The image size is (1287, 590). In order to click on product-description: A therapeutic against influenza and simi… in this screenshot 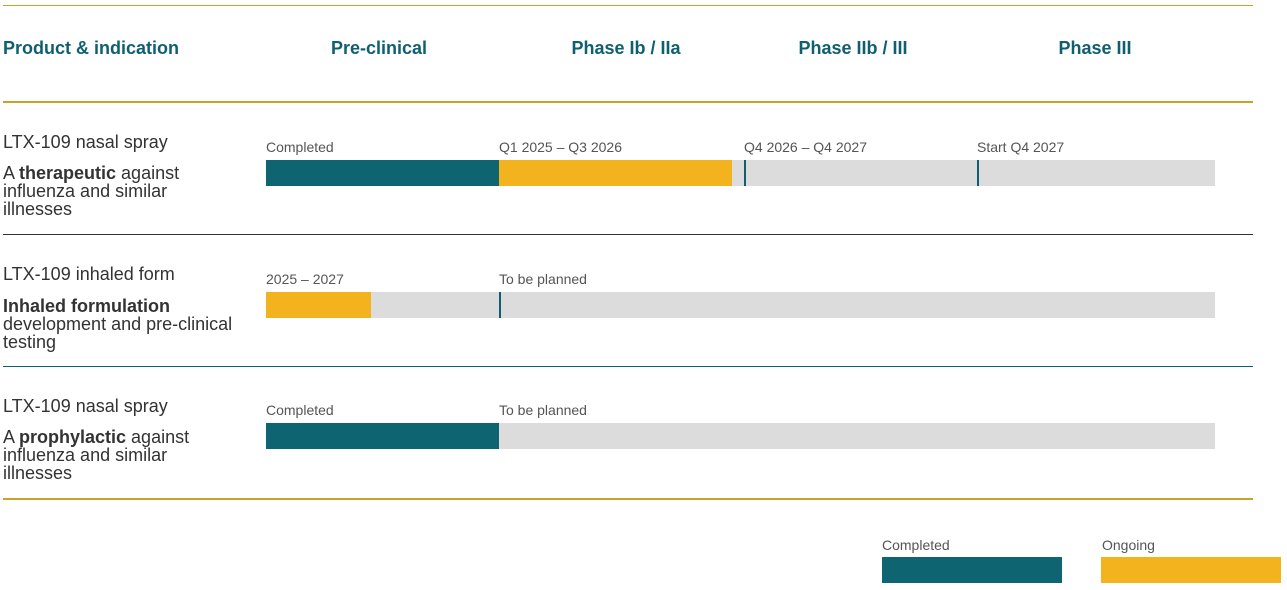, I will do `click(91, 191)`.